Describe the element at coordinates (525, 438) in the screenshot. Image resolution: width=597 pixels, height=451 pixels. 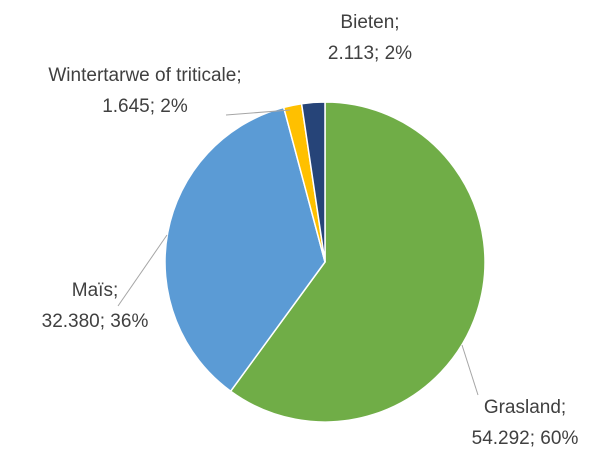
I see `value-label: 54.292; 60%` at that location.